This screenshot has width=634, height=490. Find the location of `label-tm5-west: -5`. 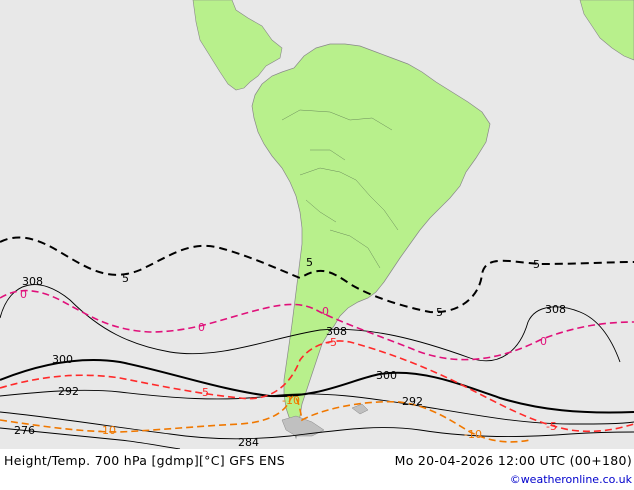

label-tm5-west: -5 is located at coordinates (203, 392).